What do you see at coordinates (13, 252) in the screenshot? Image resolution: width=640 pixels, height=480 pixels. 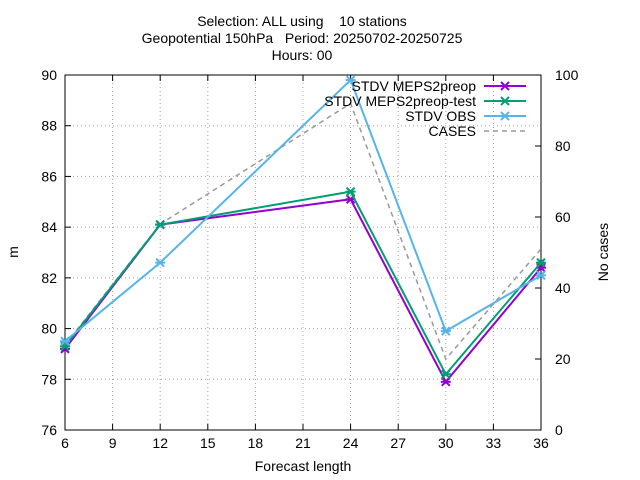 I see `y-axis-label: m` at bounding box center [13, 252].